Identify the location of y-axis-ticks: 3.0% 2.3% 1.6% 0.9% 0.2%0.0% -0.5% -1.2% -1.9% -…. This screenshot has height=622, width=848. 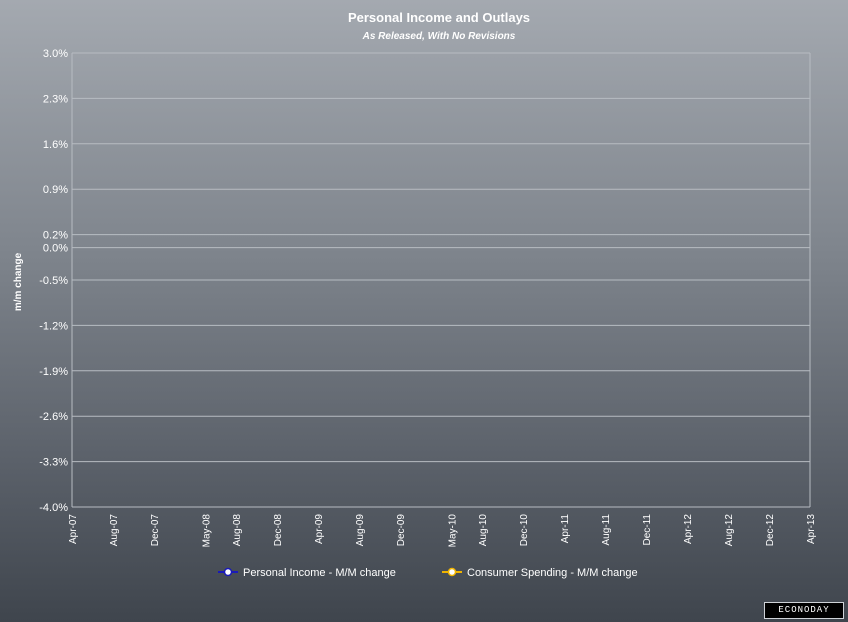
(53, 281).